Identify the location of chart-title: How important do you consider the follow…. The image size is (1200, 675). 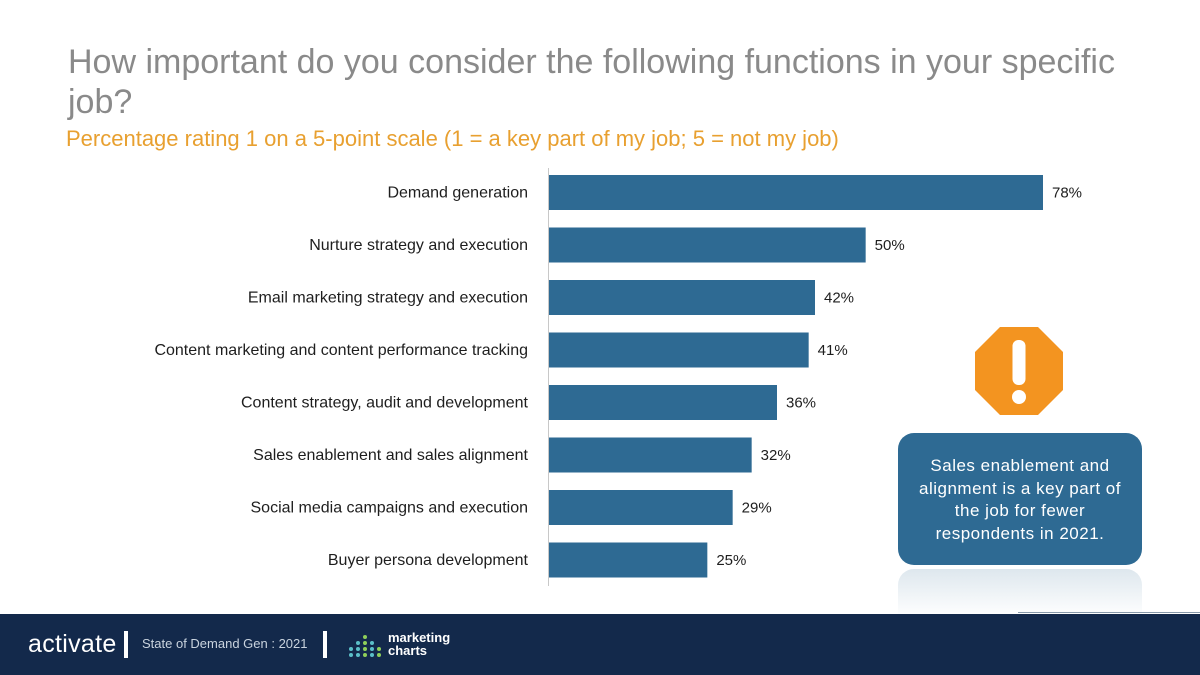
(591, 82).